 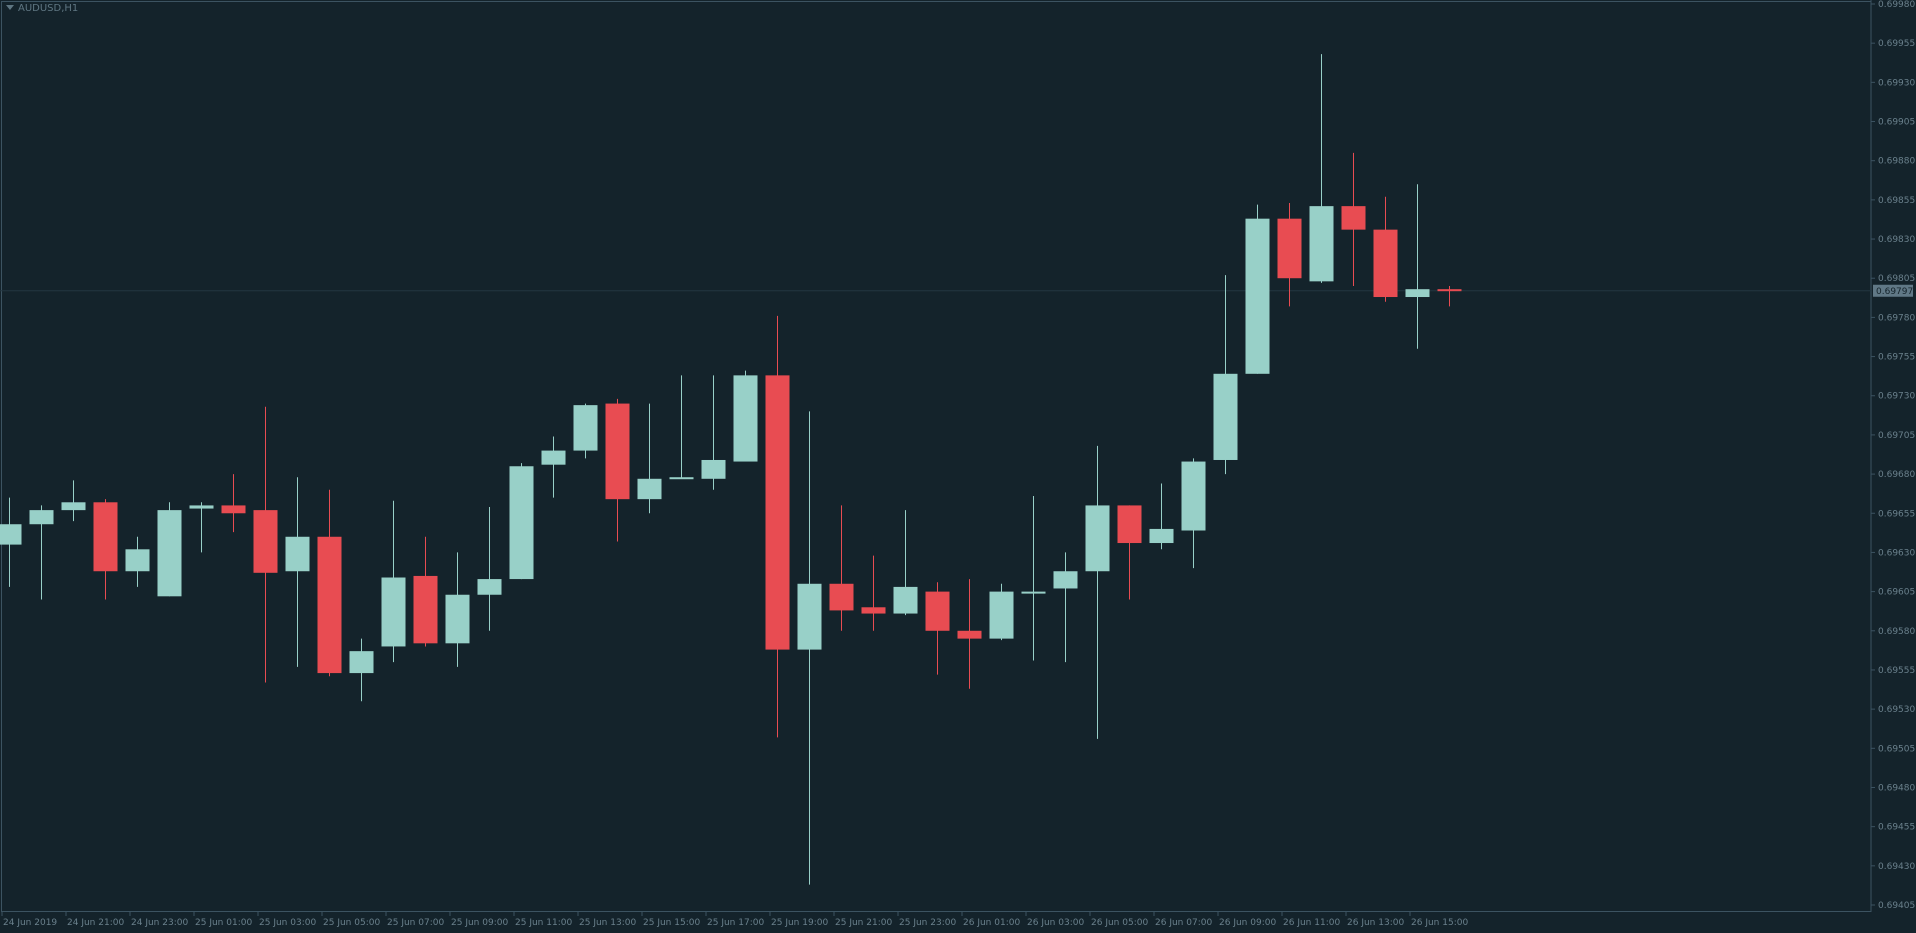 What do you see at coordinates (351, 923) in the screenshot?
I see `time-tick-label: 25 Jun 05:00` at bounding box center [351, 923].